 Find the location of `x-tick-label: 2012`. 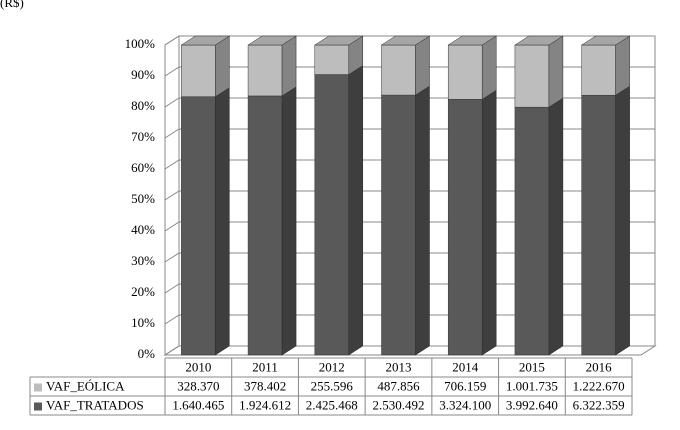

x-tick-label: 2012 is located at coordinates (332, 366).